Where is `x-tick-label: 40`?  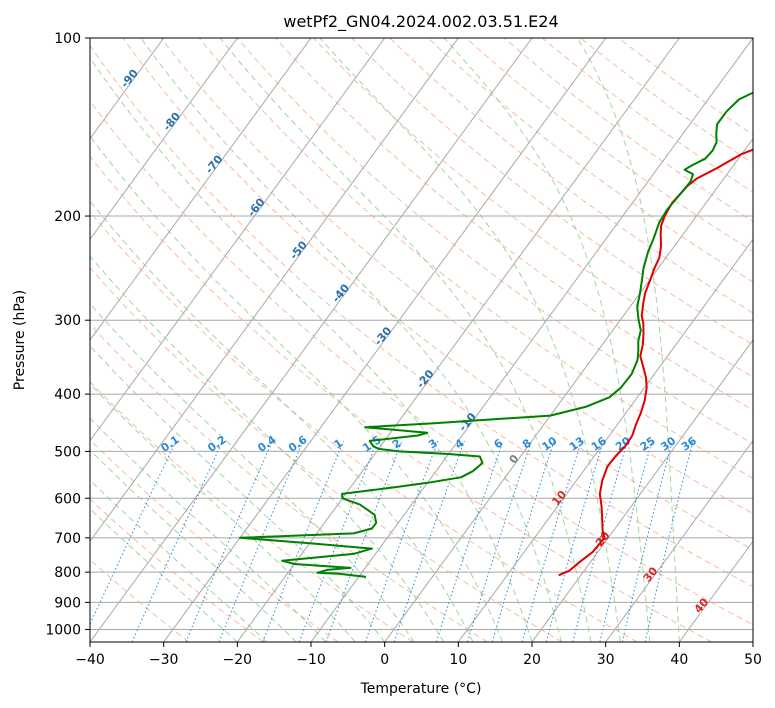 x-tick-label: 40 is located at coordinates (679, 660).